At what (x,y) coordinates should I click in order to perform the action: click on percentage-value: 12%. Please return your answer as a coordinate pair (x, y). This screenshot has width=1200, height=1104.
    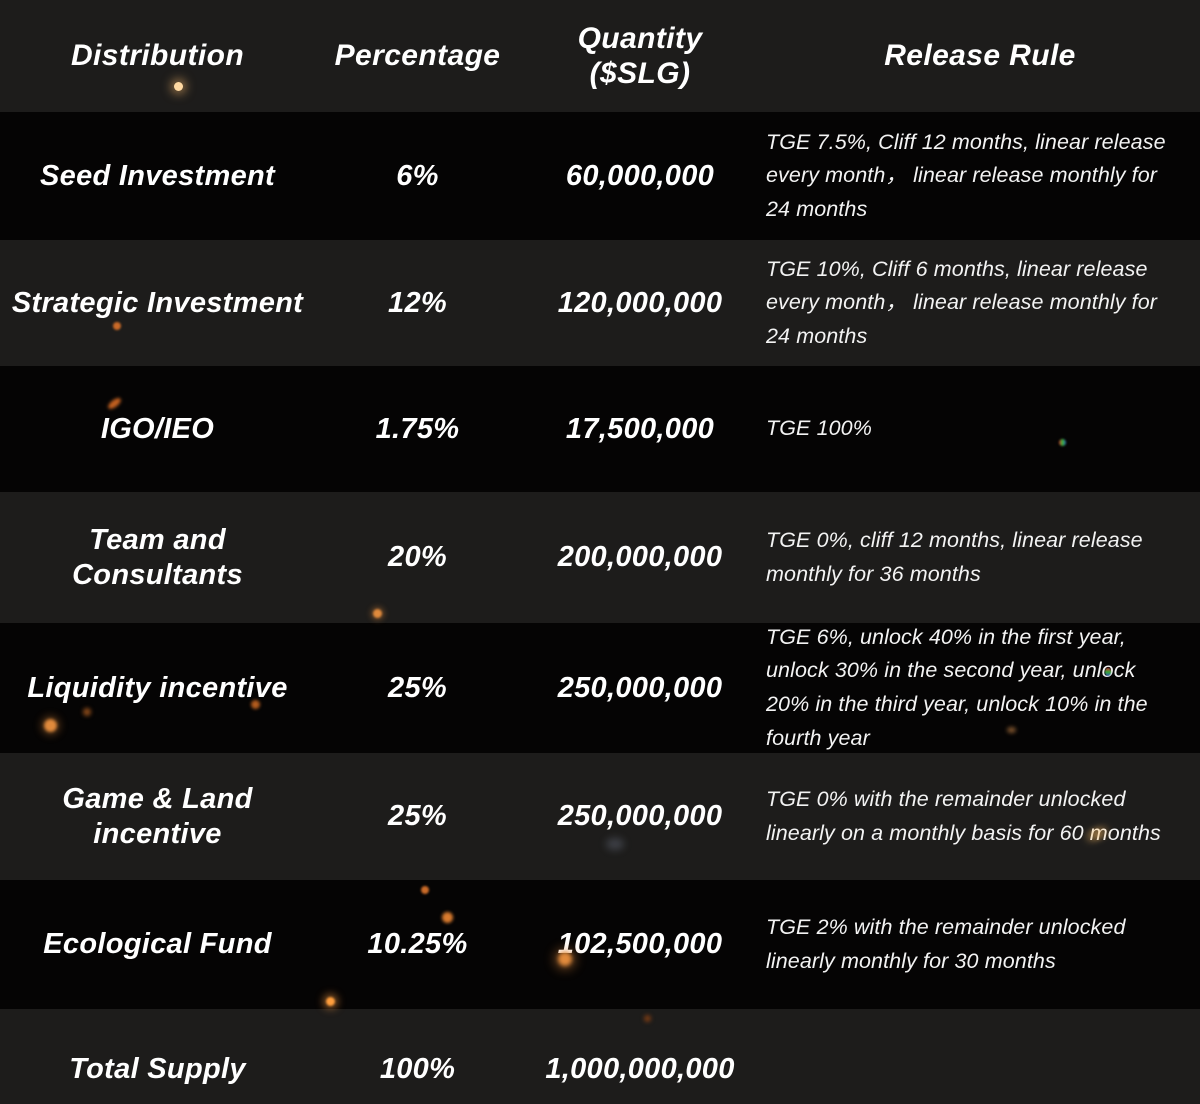
    Looking at the image, I should click on (417, 302).